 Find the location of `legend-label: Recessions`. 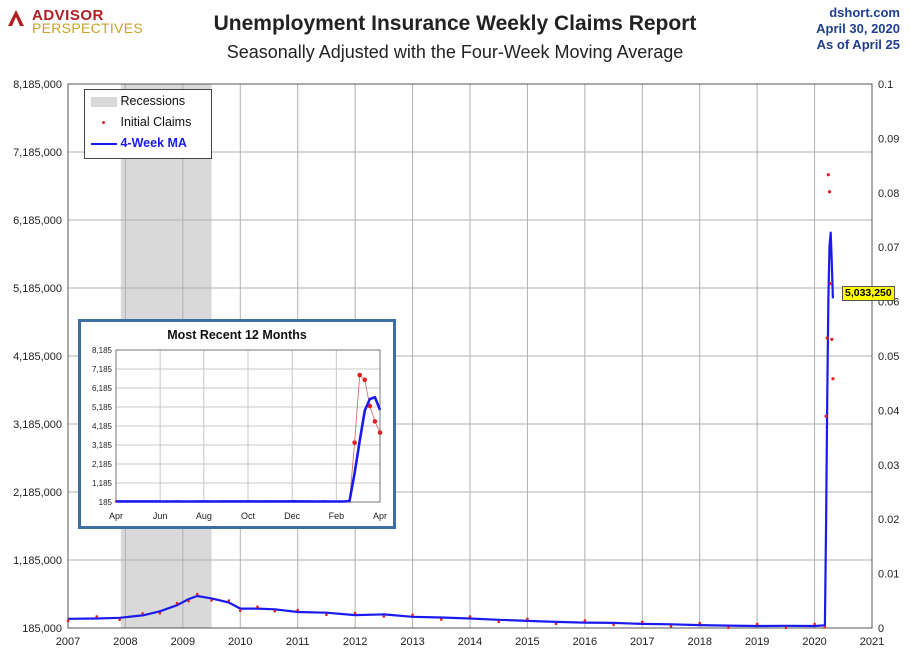

legend-label: Recessions is located at coordinates (153, 101).